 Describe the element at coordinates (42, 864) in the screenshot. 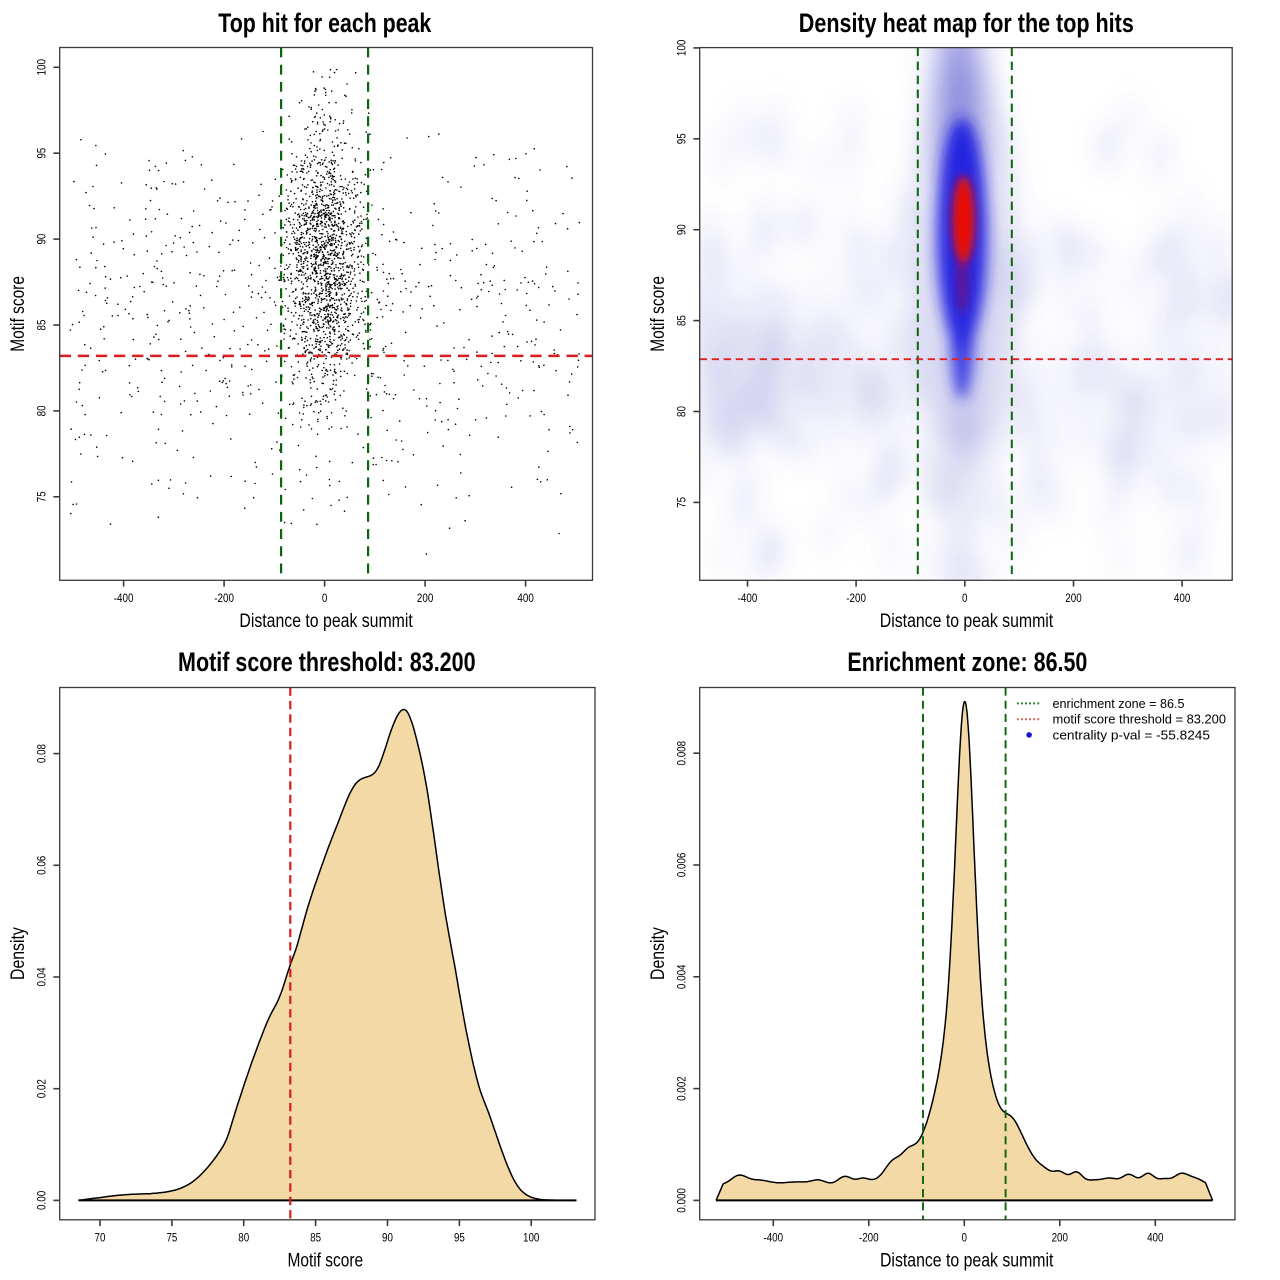

I see `svg-text: 0.06` at that location.